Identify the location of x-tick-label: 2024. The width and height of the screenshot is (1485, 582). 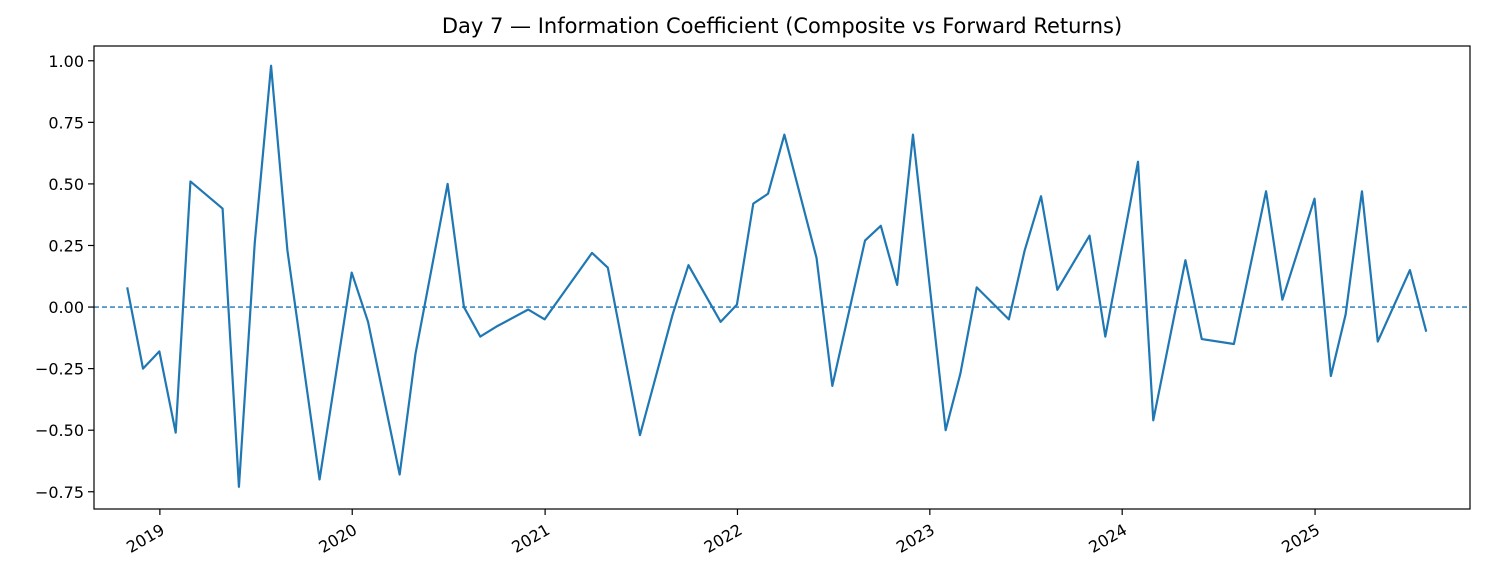
(1107, 538).